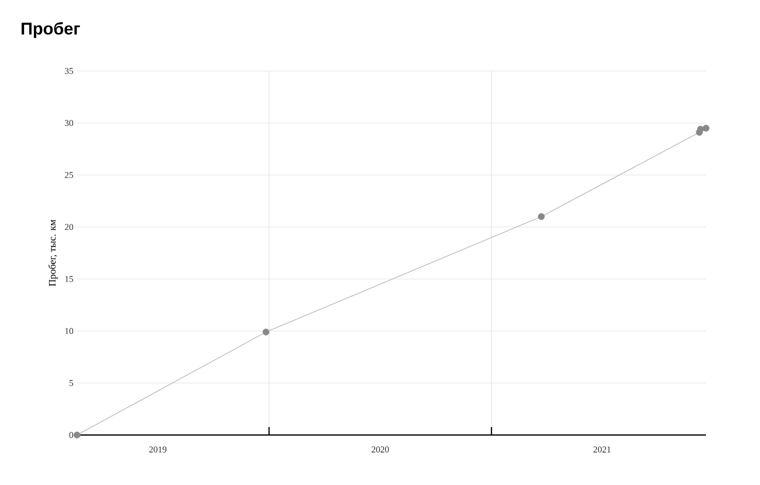  What do you see at coordinates (53, 253) in the screenshot?
I see `y-axis-title: Пробег, тыс. км` at bounding box center [53, 253].